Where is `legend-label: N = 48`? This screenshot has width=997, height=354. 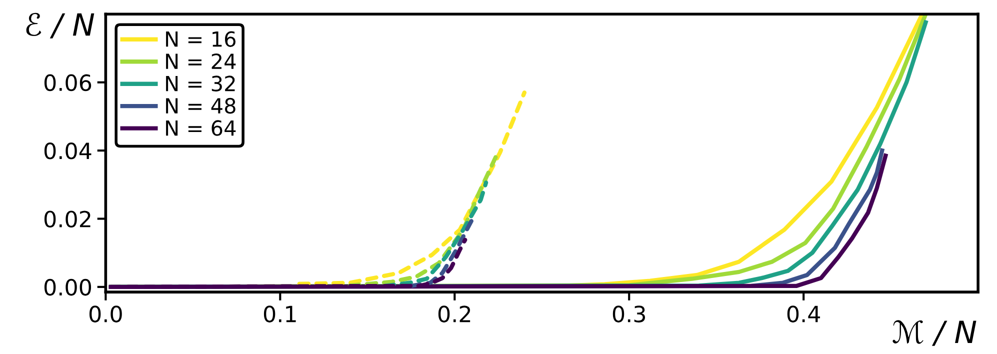
legend-label: N = 48 is located at coordinates (201, 106).